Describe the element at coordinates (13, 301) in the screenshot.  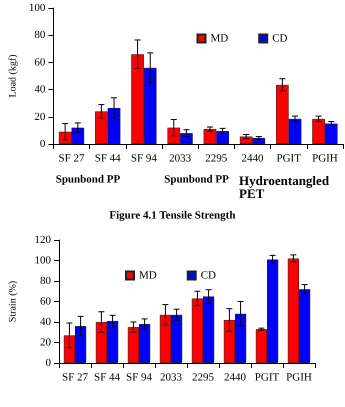
I see `y-axis-title: Strain (%)` at that location.